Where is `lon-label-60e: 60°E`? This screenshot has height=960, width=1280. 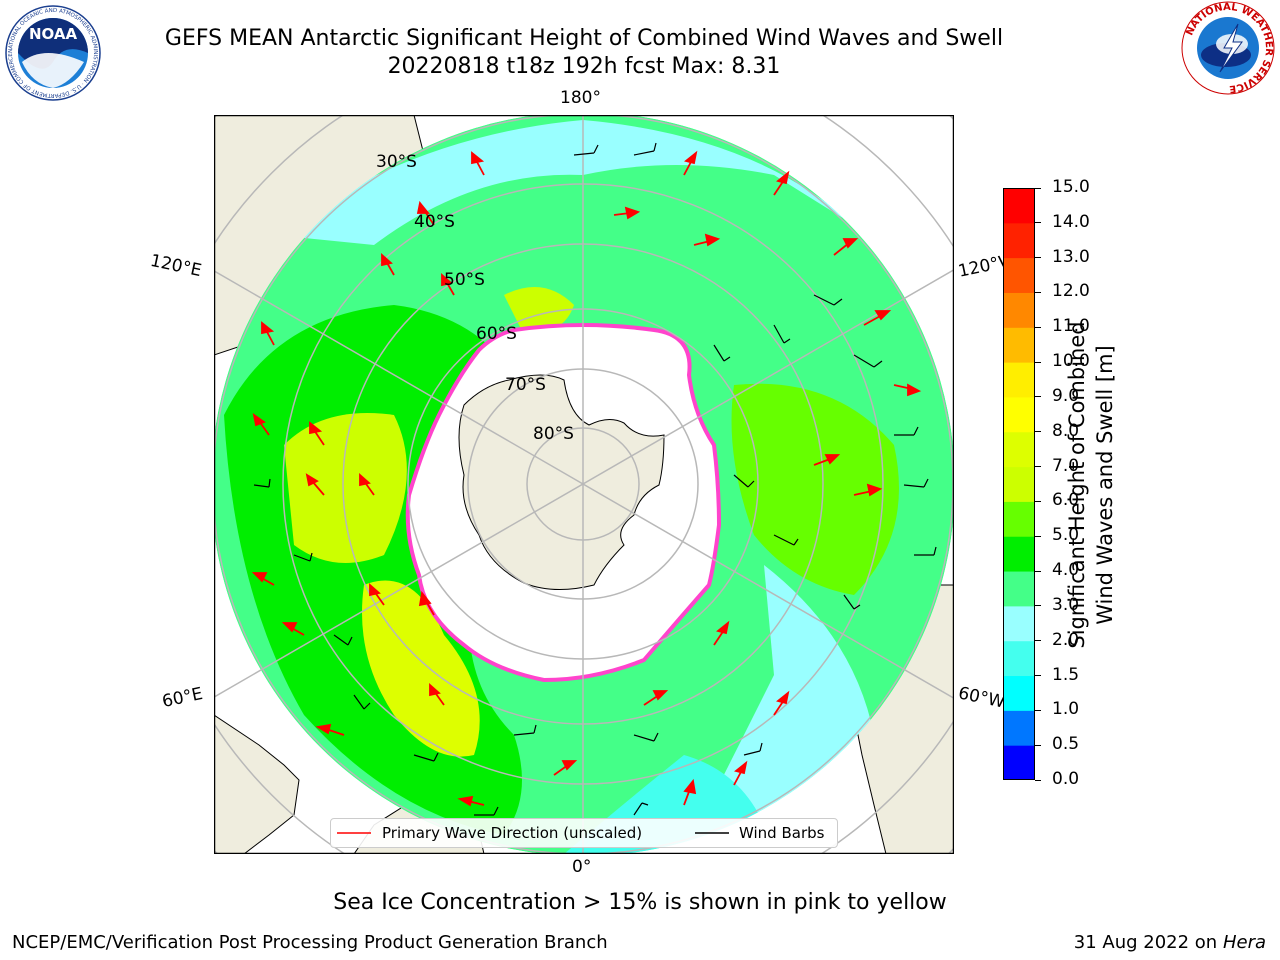 lon-label-60e: 60°E is located at coordinates (182, 698).